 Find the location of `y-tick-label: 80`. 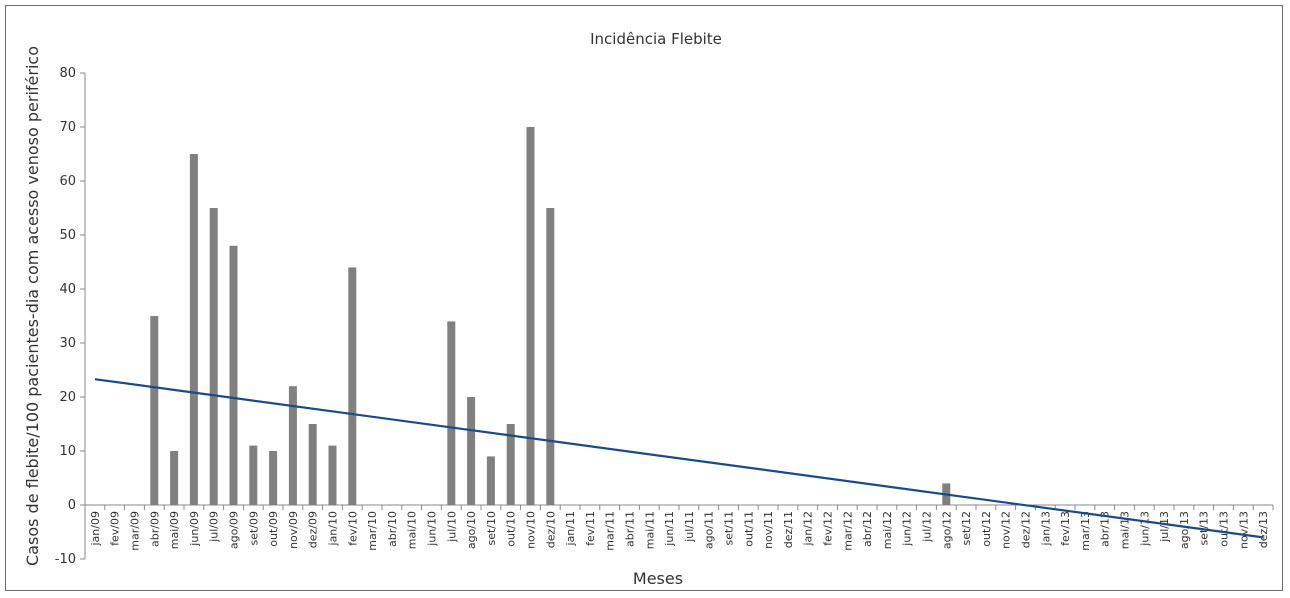

y-tick-label: 80 is located at coordinates (67, 73).